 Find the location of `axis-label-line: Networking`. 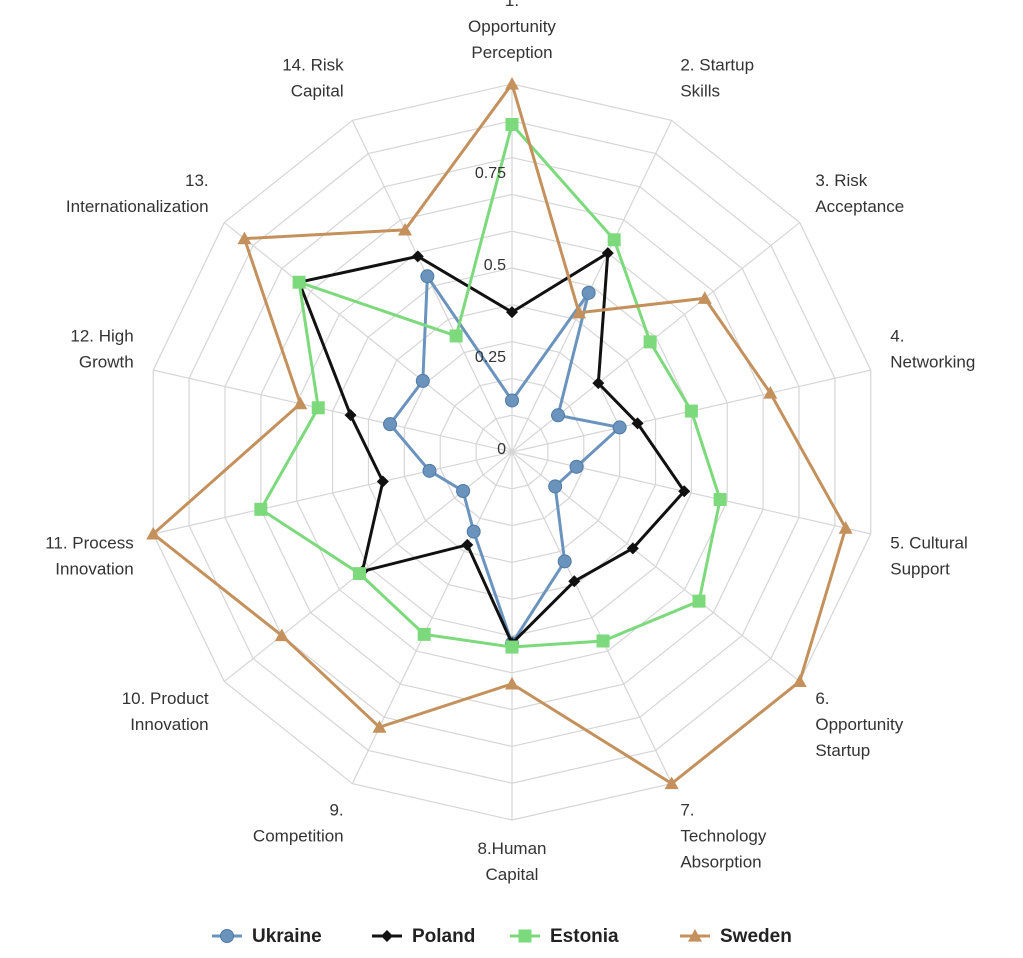

axis-label-line: Networking is located at coordinates (932, 362).